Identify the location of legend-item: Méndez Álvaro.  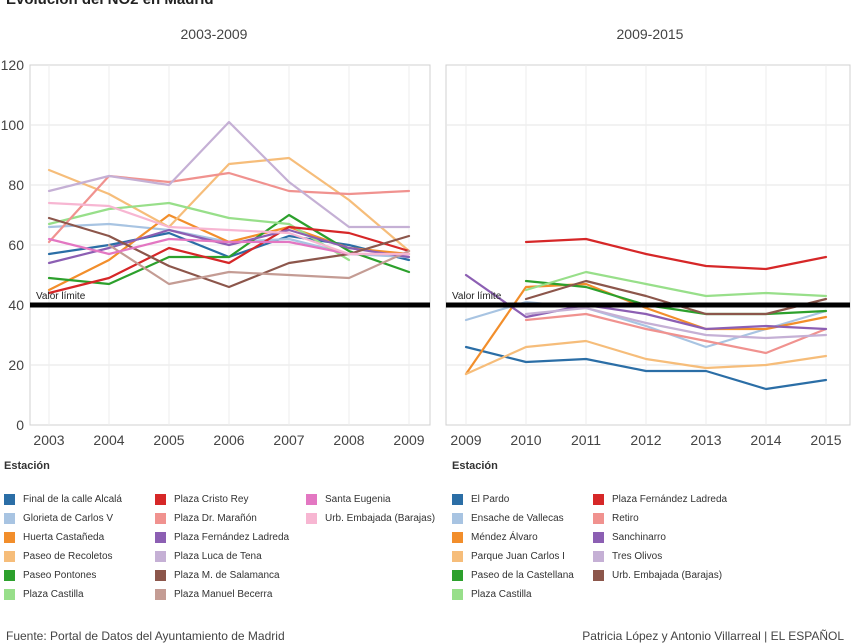
(522, 537).